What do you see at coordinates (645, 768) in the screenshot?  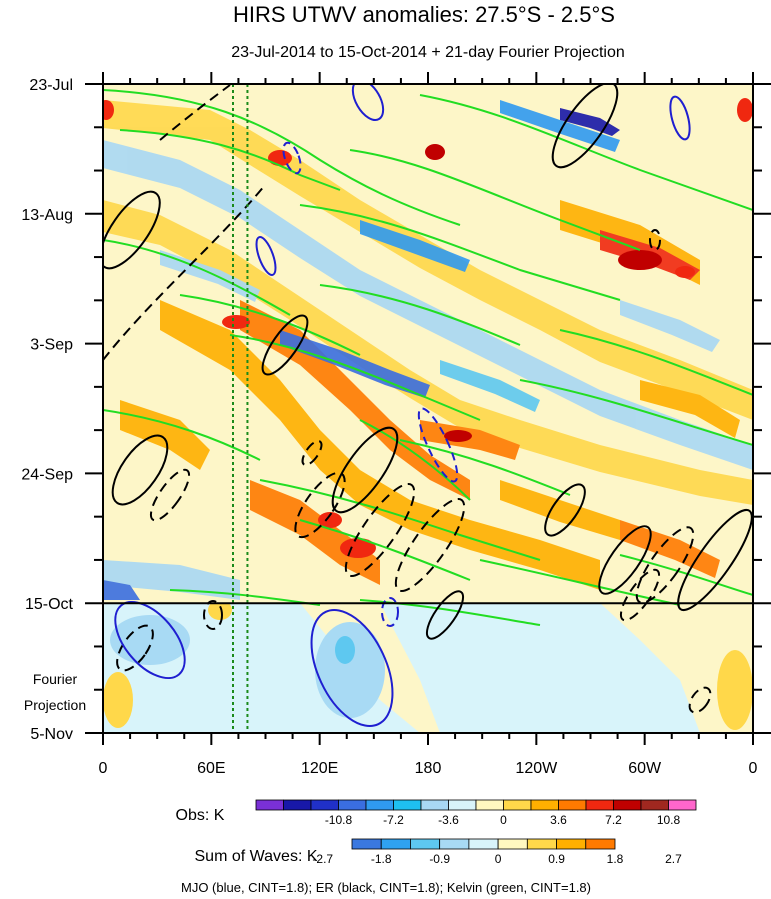 I see `x-tick-label: 60W` at bounding box center [645, 768].